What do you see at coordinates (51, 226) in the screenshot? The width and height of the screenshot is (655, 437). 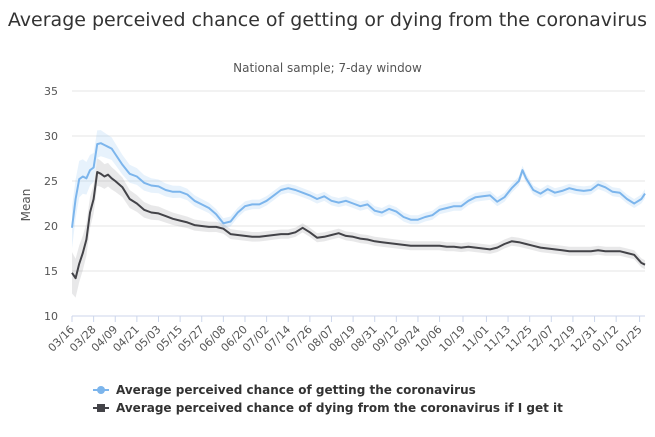 I see `y-tick-label: 20` at bounding box center [51, 226].